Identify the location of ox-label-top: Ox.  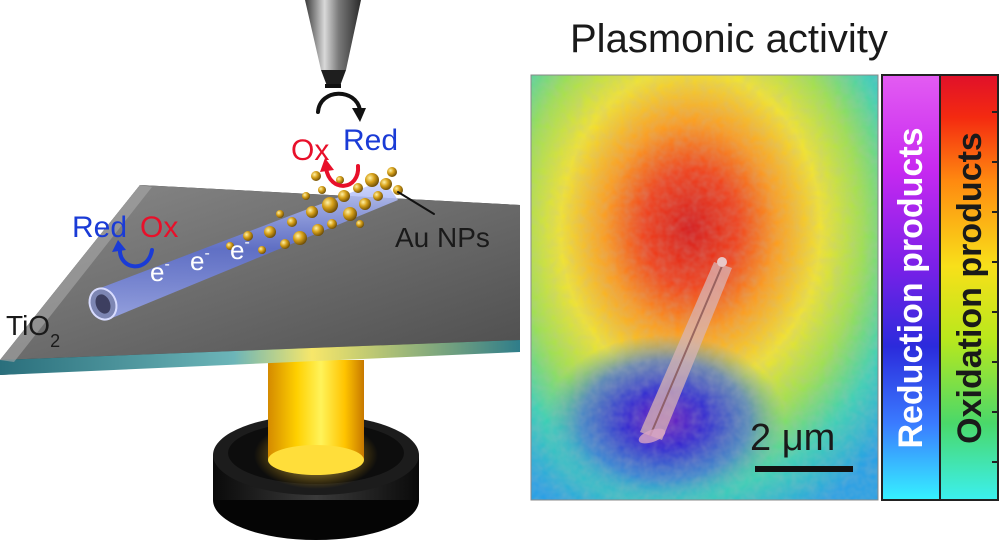
(310, 150).